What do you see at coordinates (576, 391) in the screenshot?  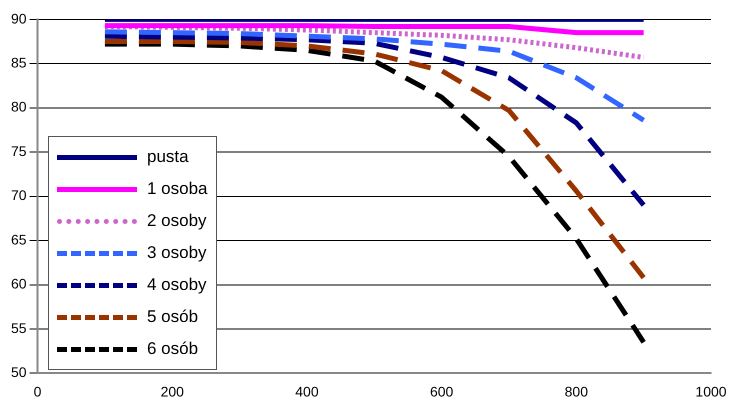 I see `x-tick-label: 800` at bounding box center [576, 391].